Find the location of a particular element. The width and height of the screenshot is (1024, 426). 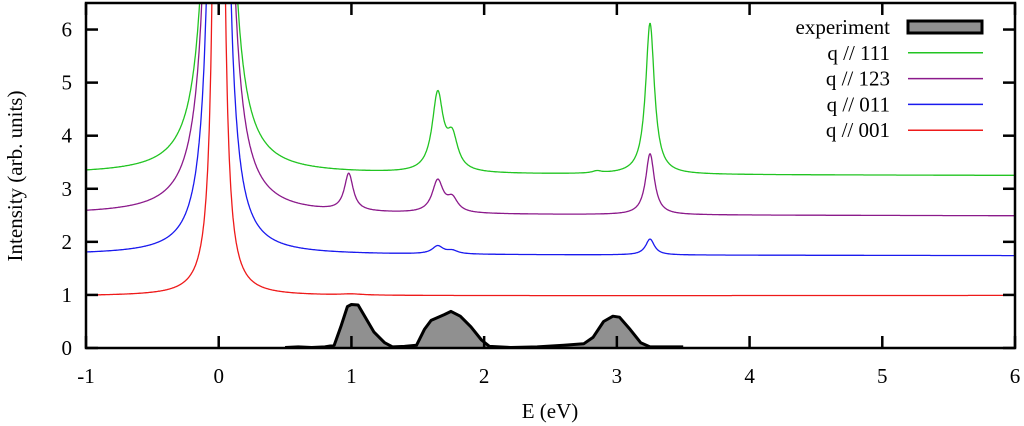

experiment-line is located at coordinates (484, 325).